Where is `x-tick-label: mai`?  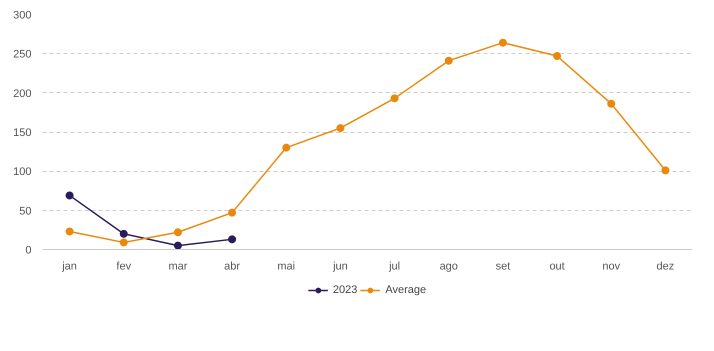 x-tick-label: mai is located at coordinates (286, 266).